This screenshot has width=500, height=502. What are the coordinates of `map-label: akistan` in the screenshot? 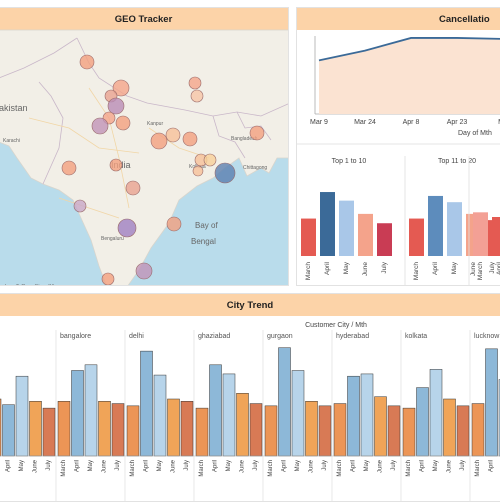 It's located at (14, 108).